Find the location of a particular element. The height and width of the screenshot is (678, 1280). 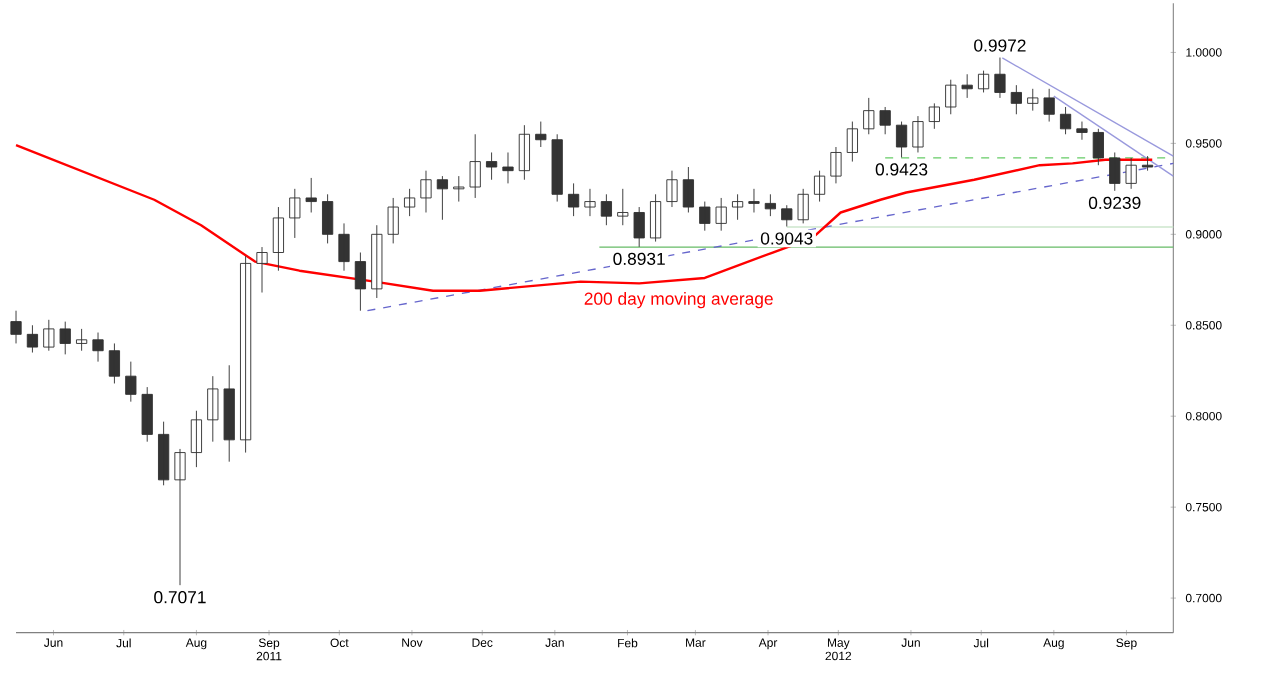

annotation: 0.9972 is located at coordinates (1000, 45).